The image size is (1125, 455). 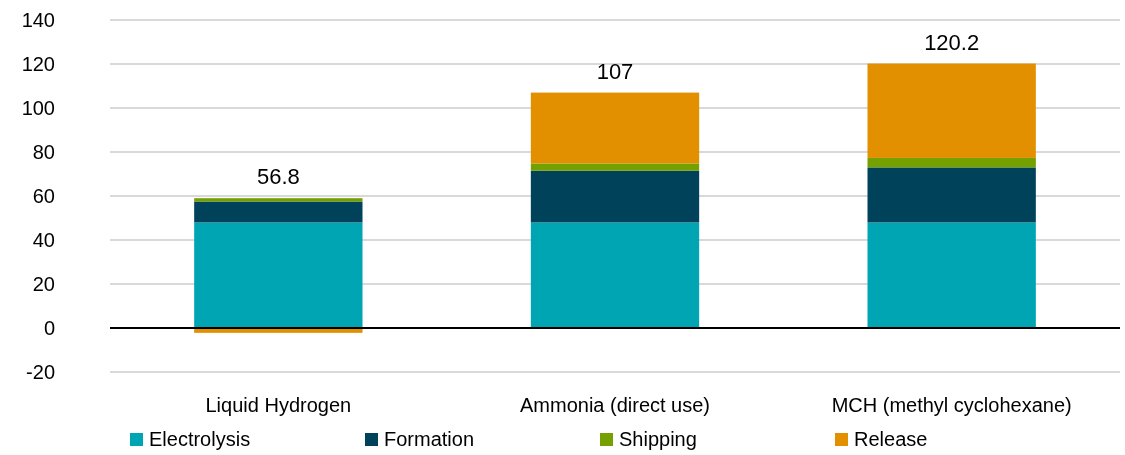 I want to click on x-tick-label: Liquid Hydrogen, so click(x=278, y=405).